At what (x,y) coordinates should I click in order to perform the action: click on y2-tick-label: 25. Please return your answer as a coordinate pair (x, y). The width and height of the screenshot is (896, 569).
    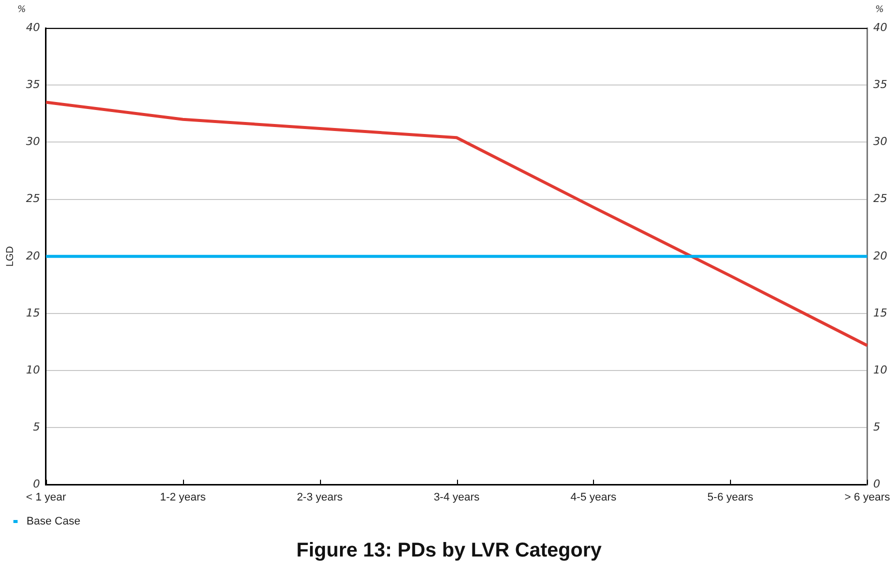
    Looking at the image, I should click on (880, 199).